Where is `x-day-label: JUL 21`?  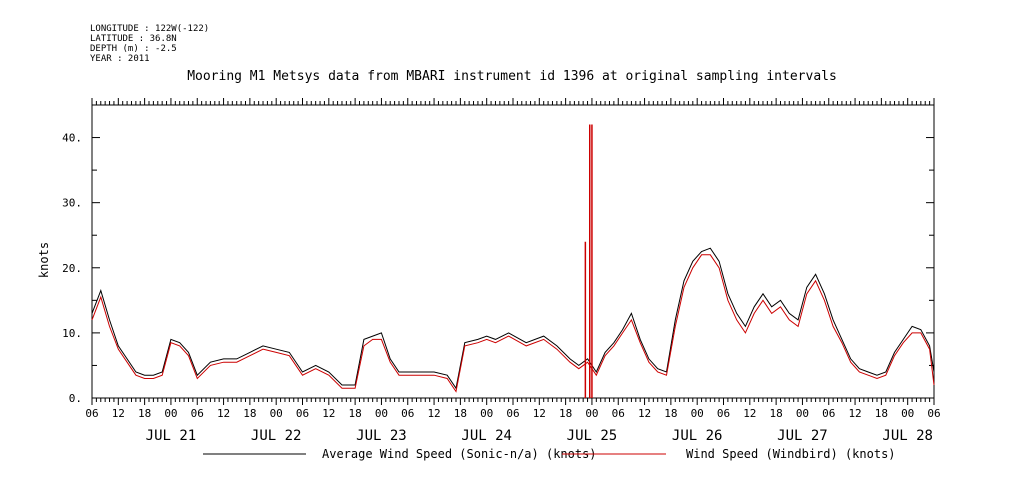
x-day-label: JUL 21 is located at coordinates (171, 436).